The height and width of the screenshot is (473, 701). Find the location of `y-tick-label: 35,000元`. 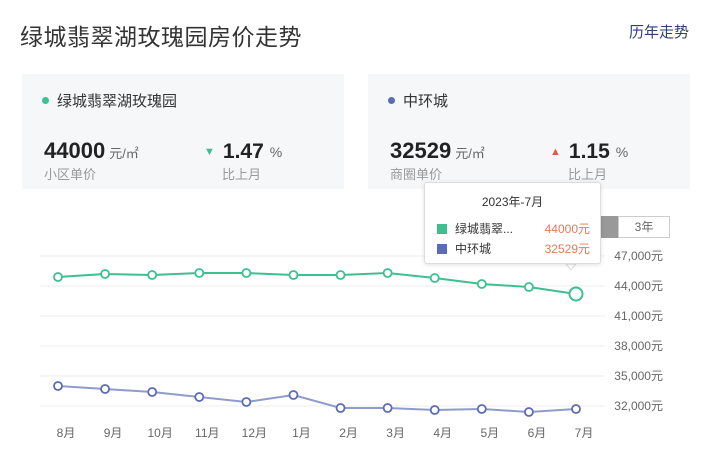

y-tick-label: 35,000元 is located at coordinates (638, 376).